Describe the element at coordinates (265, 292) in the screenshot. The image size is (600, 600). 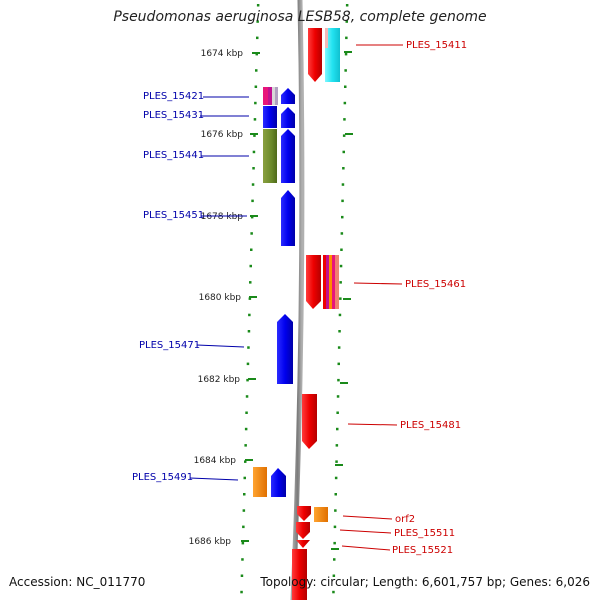
I see `reverse-feature-boxes` at that location.